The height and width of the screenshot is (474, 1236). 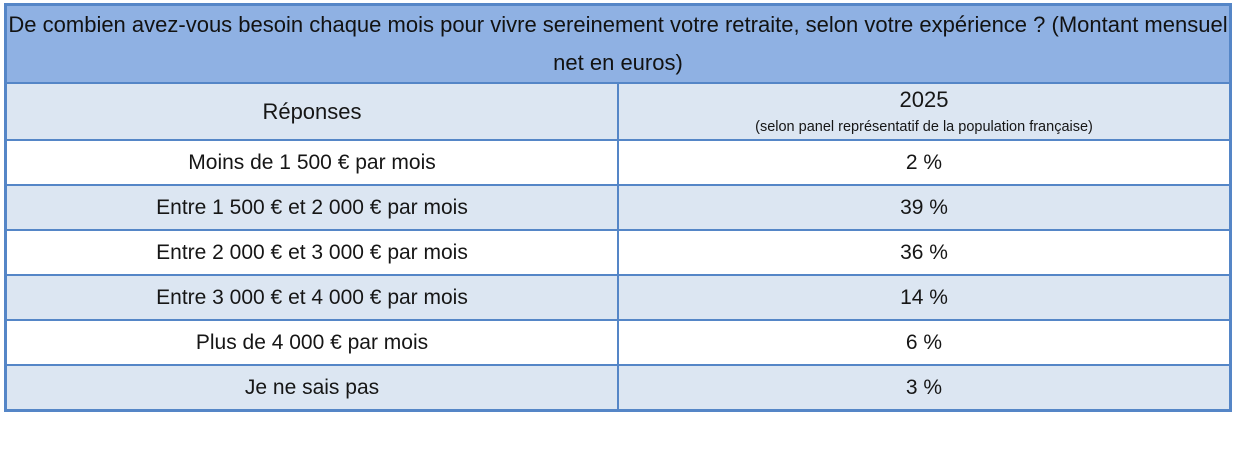 What do you see at coordinates (924, 343) in the screenshot?
I see `answer-value: 6 %` at bounding box center [924, 343].